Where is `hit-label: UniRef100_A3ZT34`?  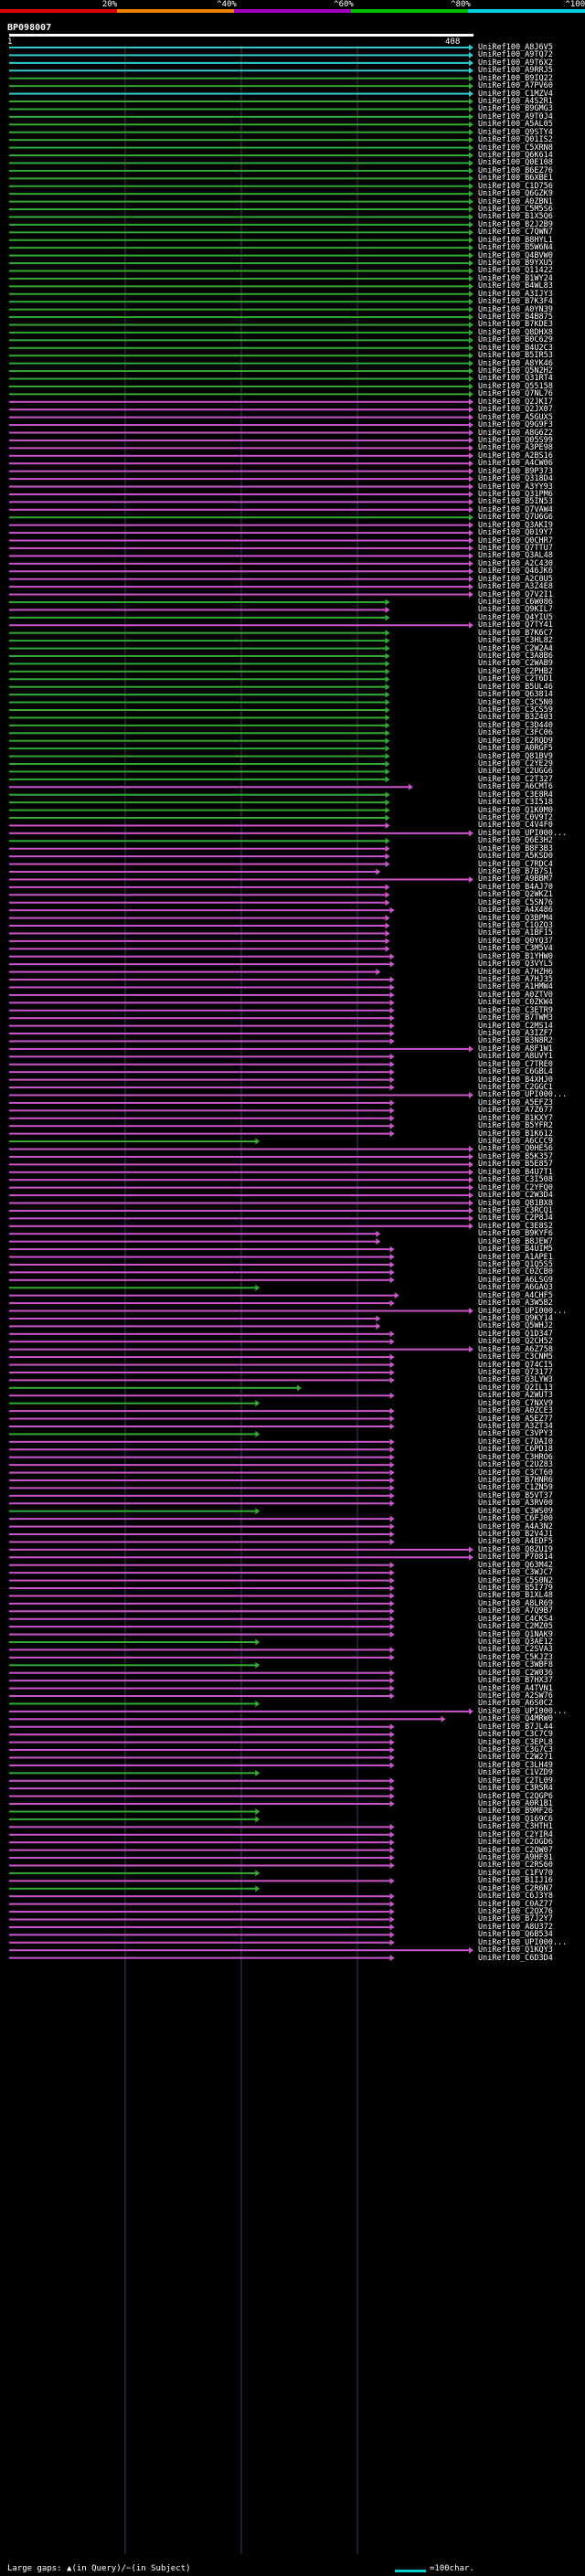 hit-label: UniRef100_A3ZT34 is located at coordinates (515, 1426).